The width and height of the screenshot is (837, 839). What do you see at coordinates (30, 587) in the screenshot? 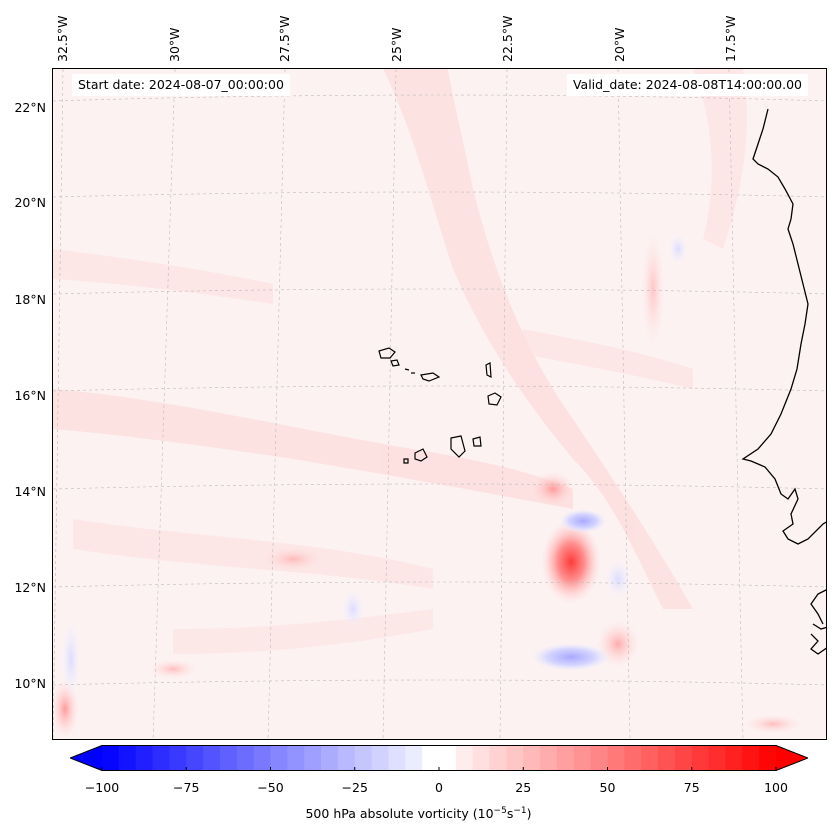
I see `latitude-label: 12°N` at bounding box center [30, 587].